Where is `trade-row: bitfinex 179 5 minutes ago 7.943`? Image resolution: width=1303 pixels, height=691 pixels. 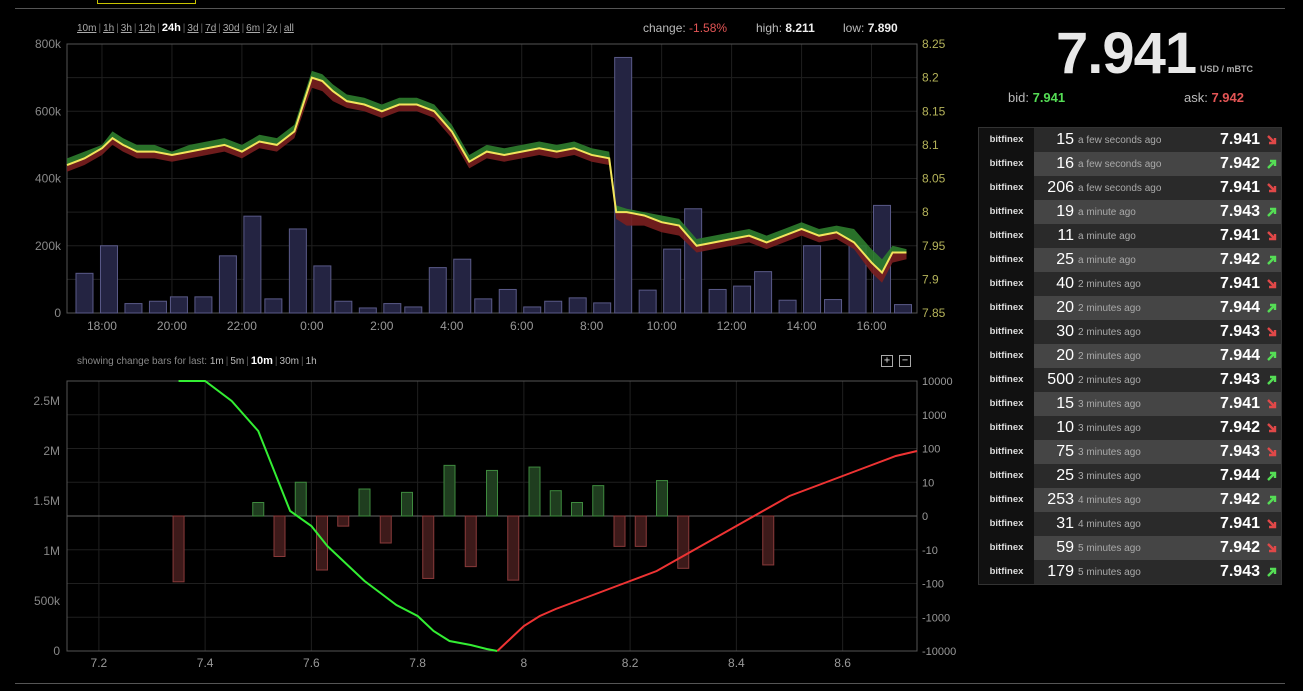
trade-row: bitfinex 179 5 minutes ago 7.943 is located at coordinates (1130, 572).